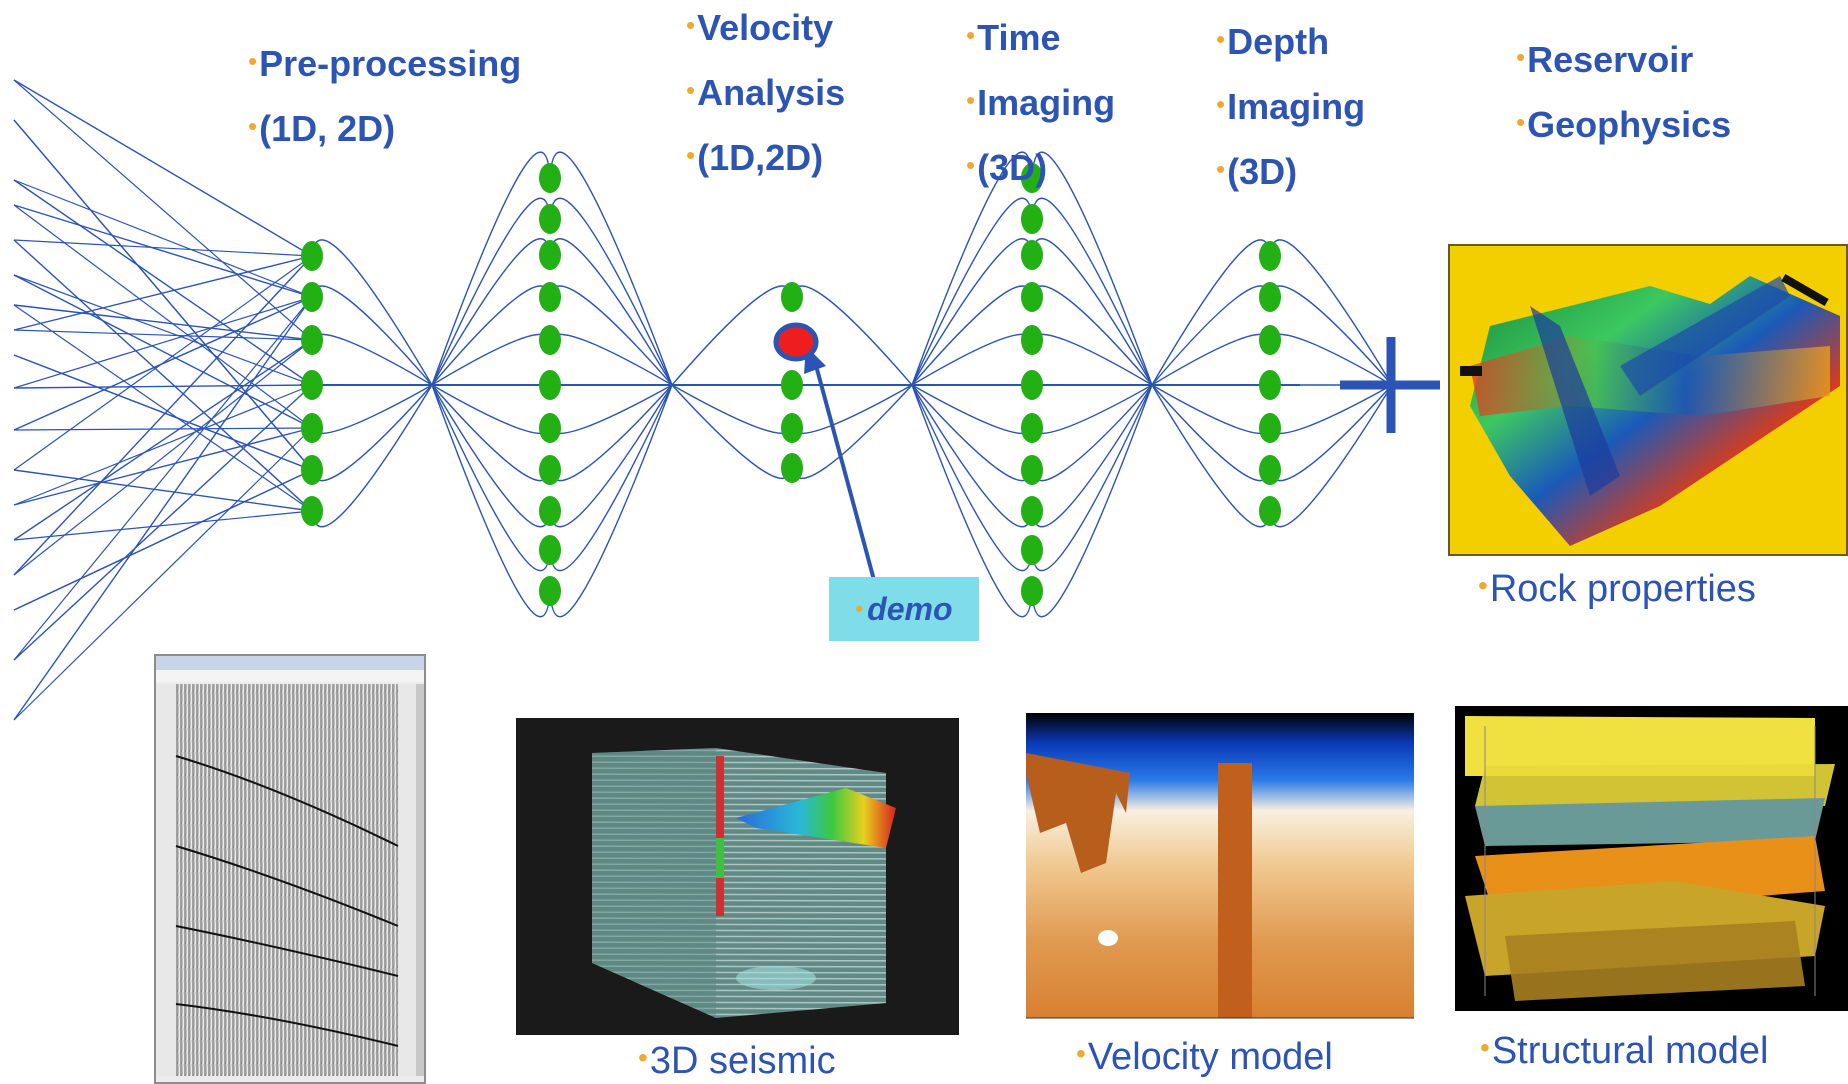 The height and width of the screenshot is (1084, 1848). I want to click on stage-label-line: Reservoir, so click(1623, 58).